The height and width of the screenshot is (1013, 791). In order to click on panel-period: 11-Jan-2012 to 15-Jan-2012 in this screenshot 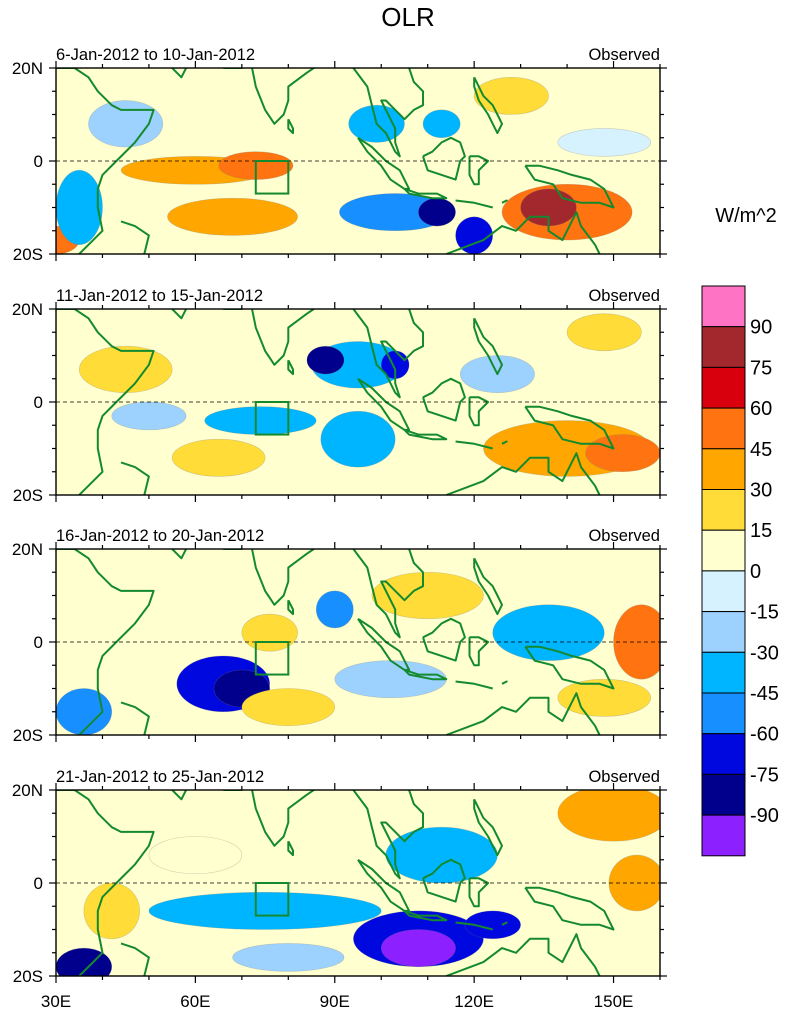, I will do `click(159, 296)`.